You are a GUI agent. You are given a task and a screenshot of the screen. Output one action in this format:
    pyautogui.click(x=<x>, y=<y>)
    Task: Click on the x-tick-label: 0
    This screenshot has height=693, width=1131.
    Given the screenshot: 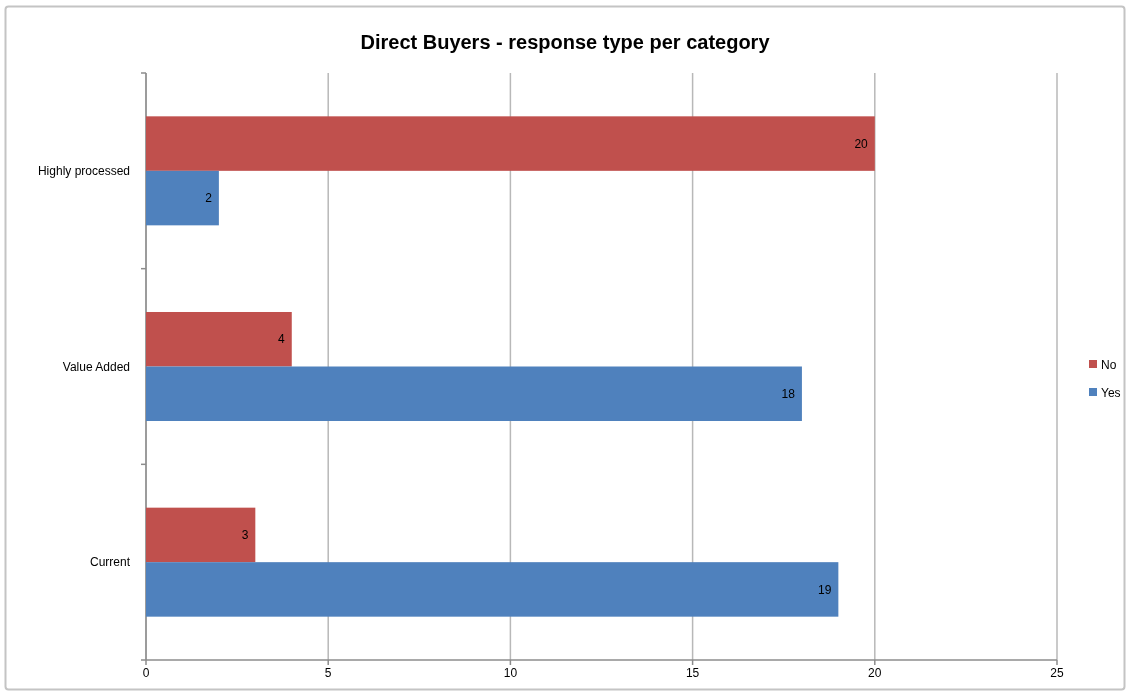 What is the action you would take?
    pyautogui.click(x=146, y=673)
    